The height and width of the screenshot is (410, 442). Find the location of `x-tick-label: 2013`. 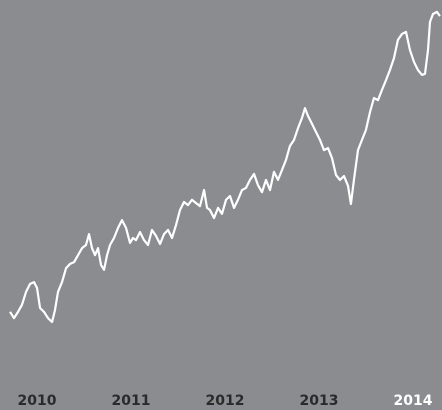

x-tick-label: 2013 is located at coordinates (318, 401).